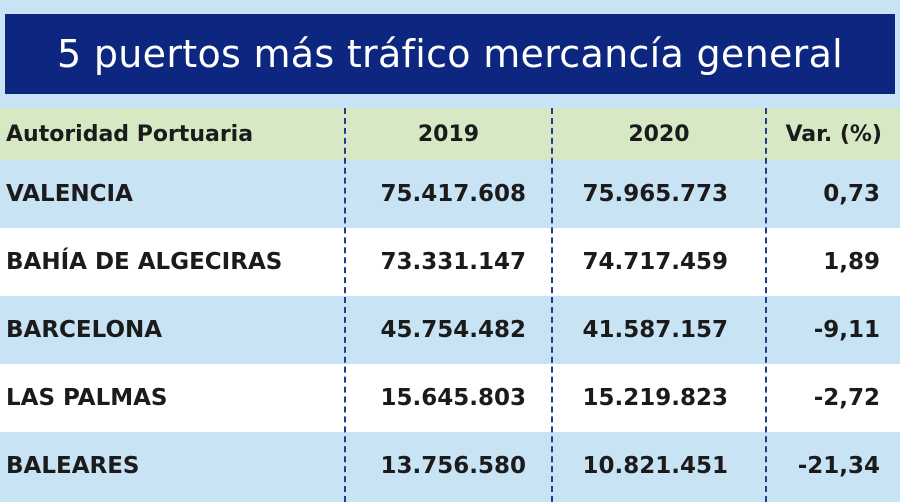  What do you see at coordinates (453, 398) in the screenshot?
I see `value-2019: 15.645.803` at bounding box center [453, 398].